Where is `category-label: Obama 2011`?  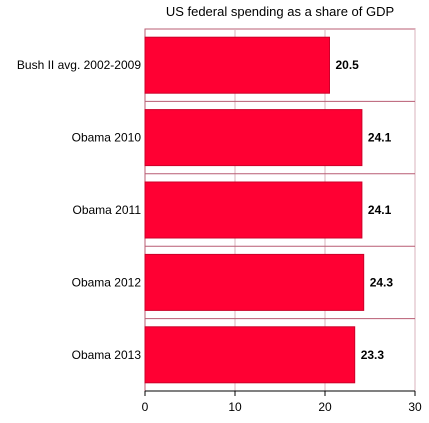
category-label: Obama 2011 is located at coordinates (107, 210).